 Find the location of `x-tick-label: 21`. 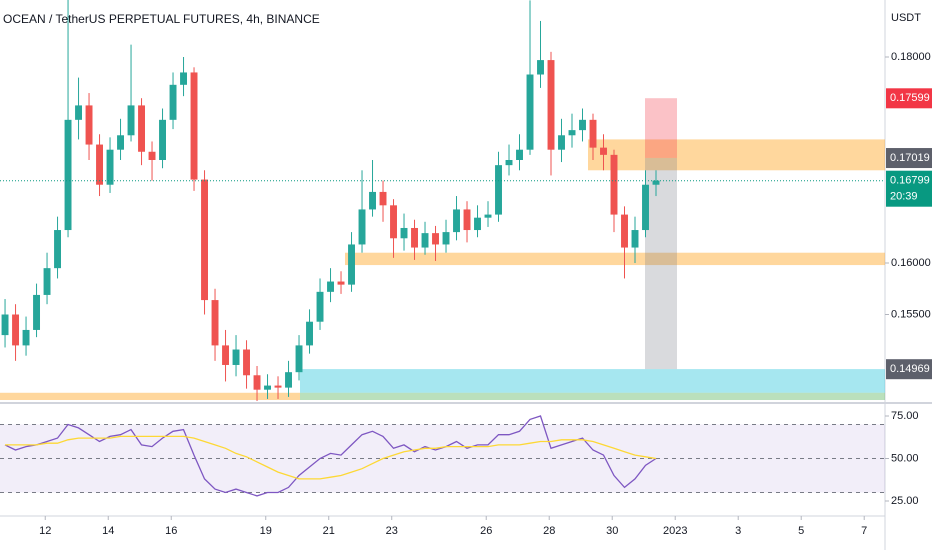

x-tick-label: 21 is located at coordinates (329, 531).